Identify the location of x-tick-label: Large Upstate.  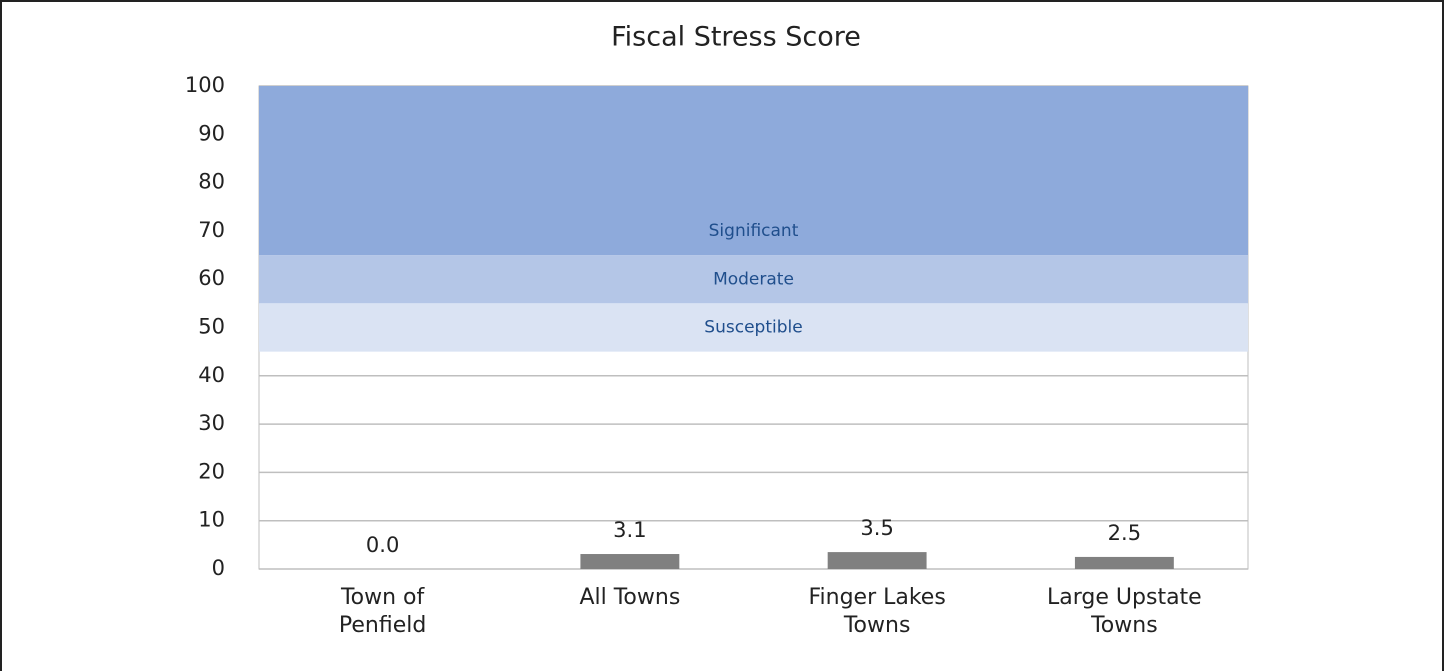
(1124, 597).